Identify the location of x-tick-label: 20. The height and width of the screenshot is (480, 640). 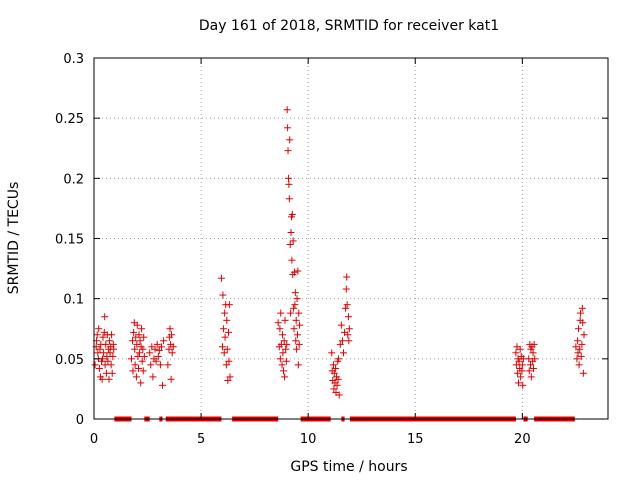
(522, 439).